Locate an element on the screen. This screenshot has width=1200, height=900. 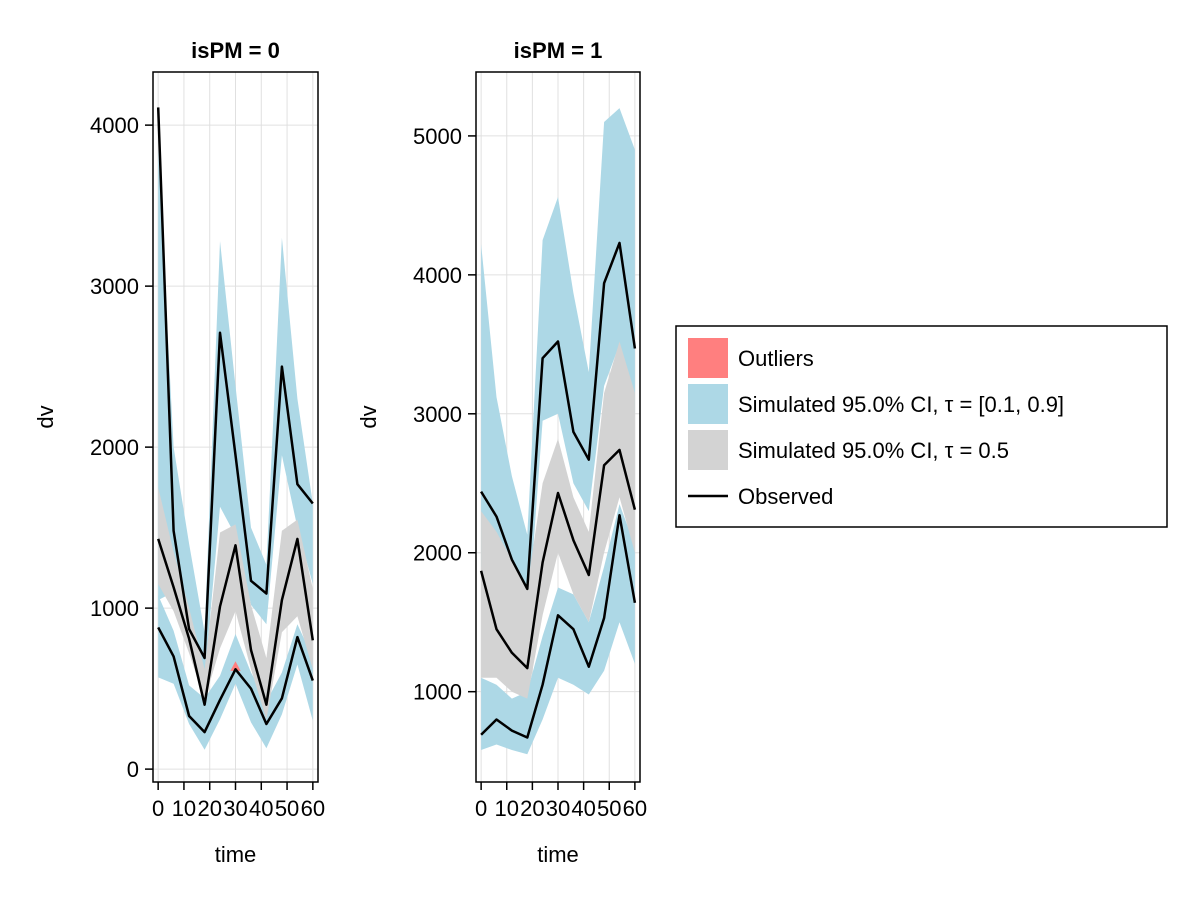
legend-label-ci-outer: Simulated 95.0% CI, τ = [0.1, 0.9] is located at coordinates (901, 404).